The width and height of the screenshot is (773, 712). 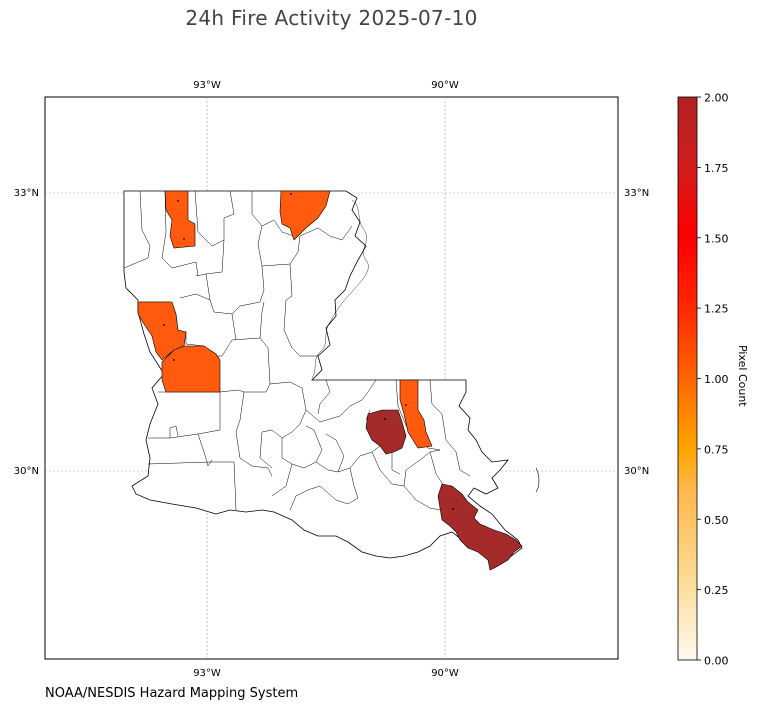 I want to click on lon-label-bottom-90w: 90°W, so click(x=445, y=673).